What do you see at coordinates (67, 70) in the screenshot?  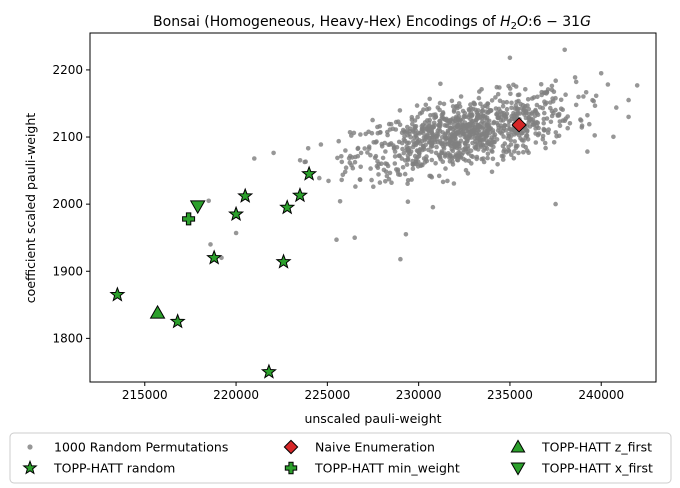 I see `y-tick-label: 2200` at bounding box center [67, 70].